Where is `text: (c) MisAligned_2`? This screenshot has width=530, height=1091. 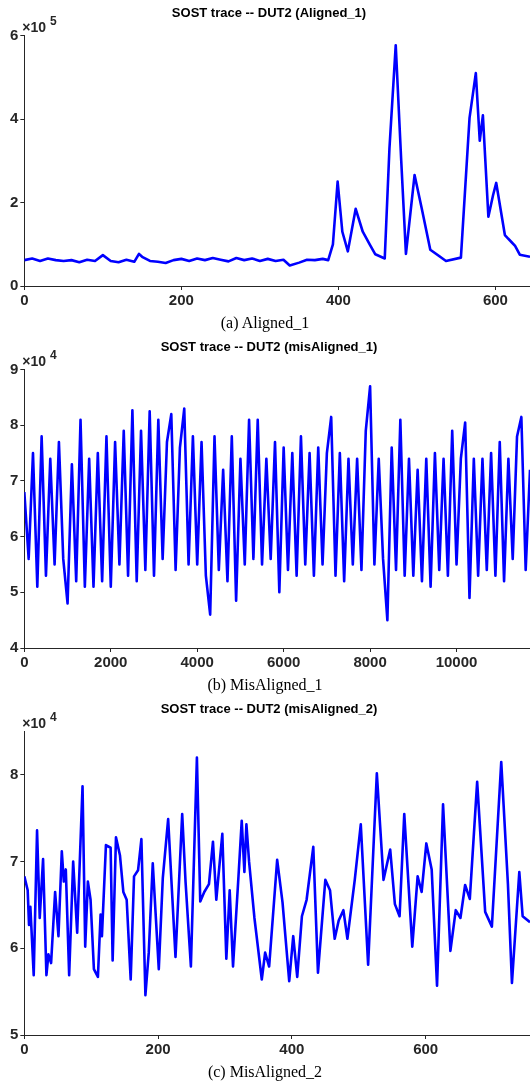 text: (c) MisAligned_2 is located at coordinates (265, 1072).